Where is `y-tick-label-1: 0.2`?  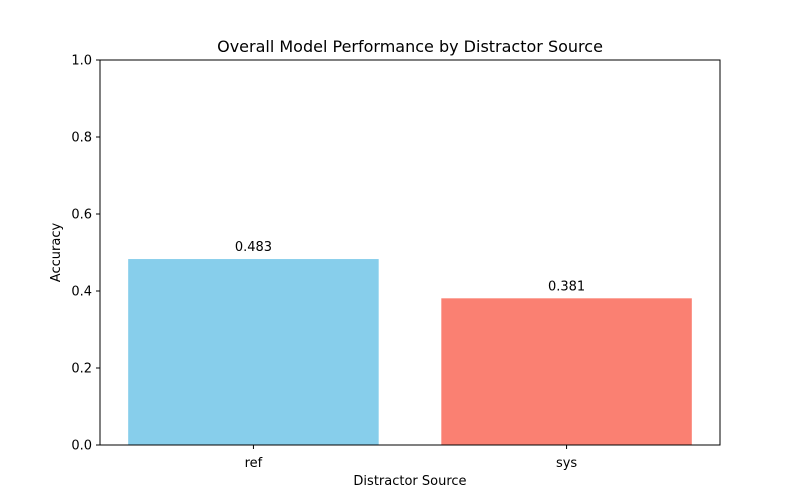
y-tick-label-1: 0.2 is located at coordinates (81, 369).